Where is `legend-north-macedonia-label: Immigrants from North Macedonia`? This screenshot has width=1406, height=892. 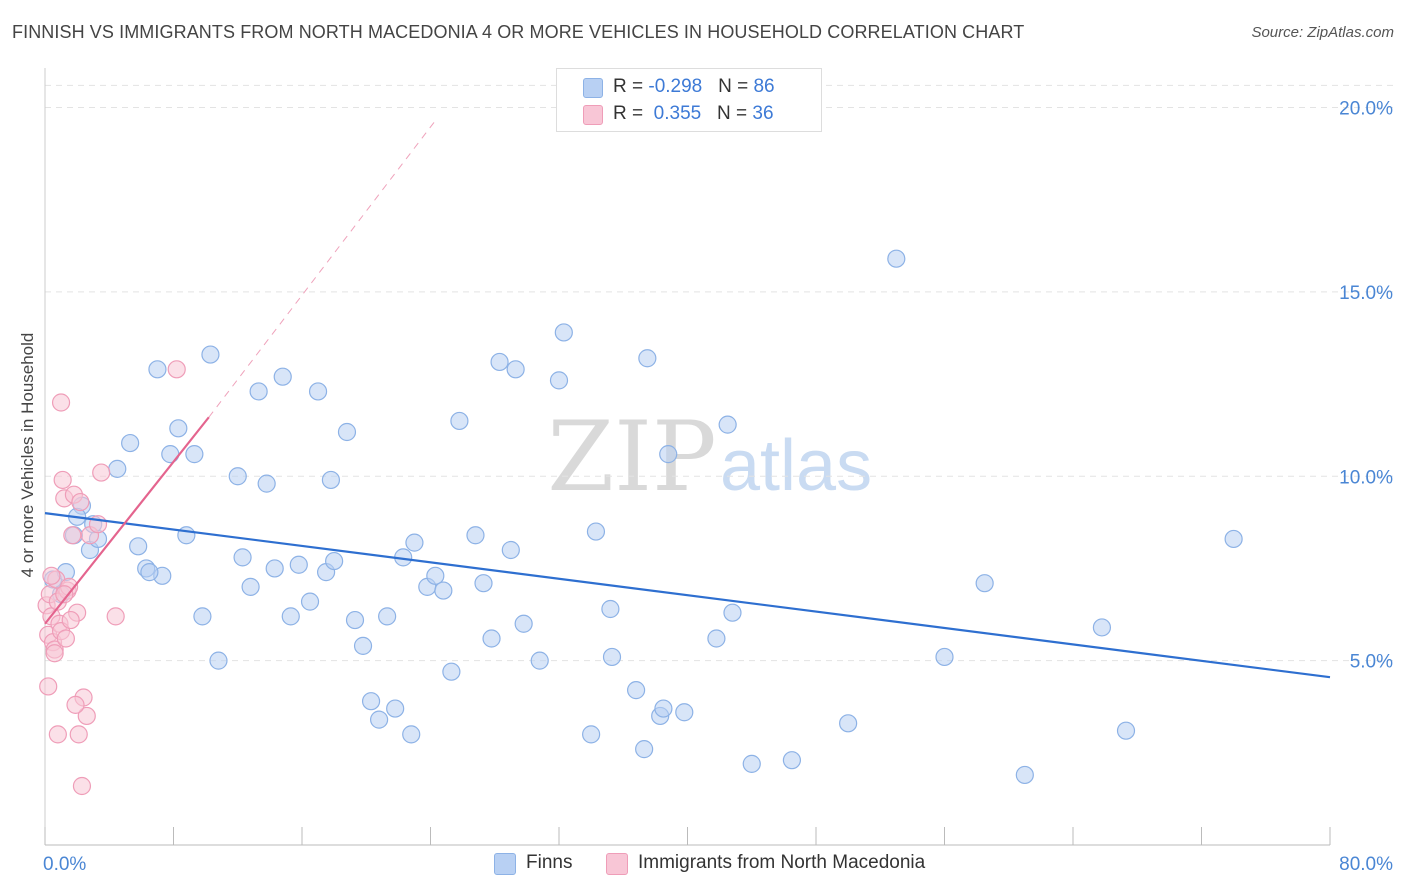
legend-north-macedonia-label: Immigrants from North Macedonia is located at coordinates (782, 862).